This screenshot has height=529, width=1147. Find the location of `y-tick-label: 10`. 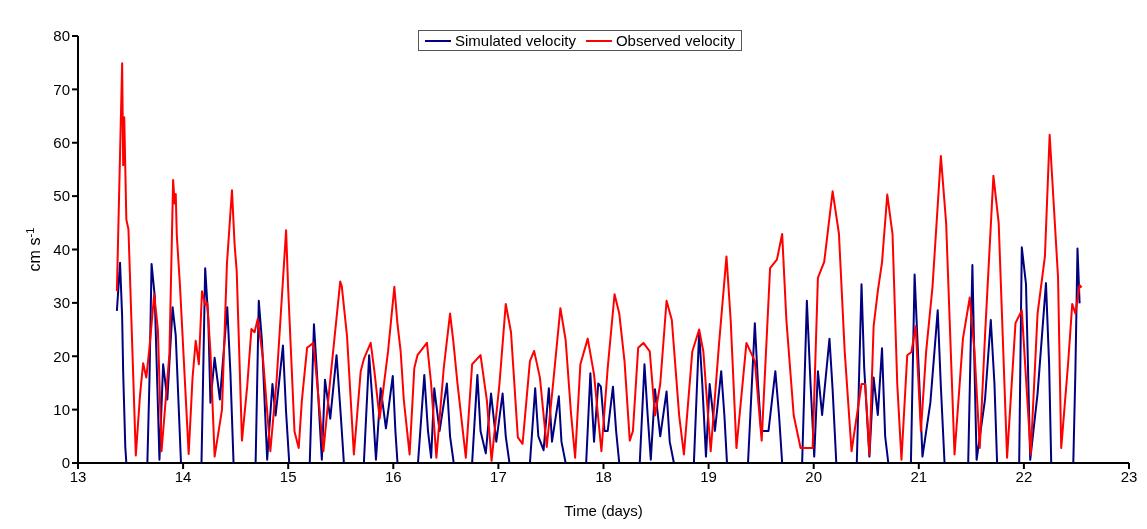

y-tick-label: 10 is located at coordinates (61, 409).